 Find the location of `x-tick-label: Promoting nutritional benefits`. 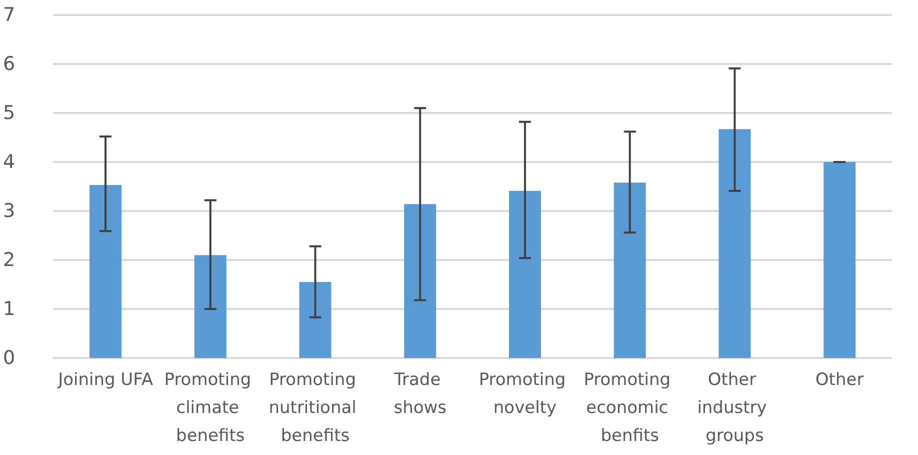

x-tick-label: Promoting nutritional benefits is located at coordinates (315, 408).